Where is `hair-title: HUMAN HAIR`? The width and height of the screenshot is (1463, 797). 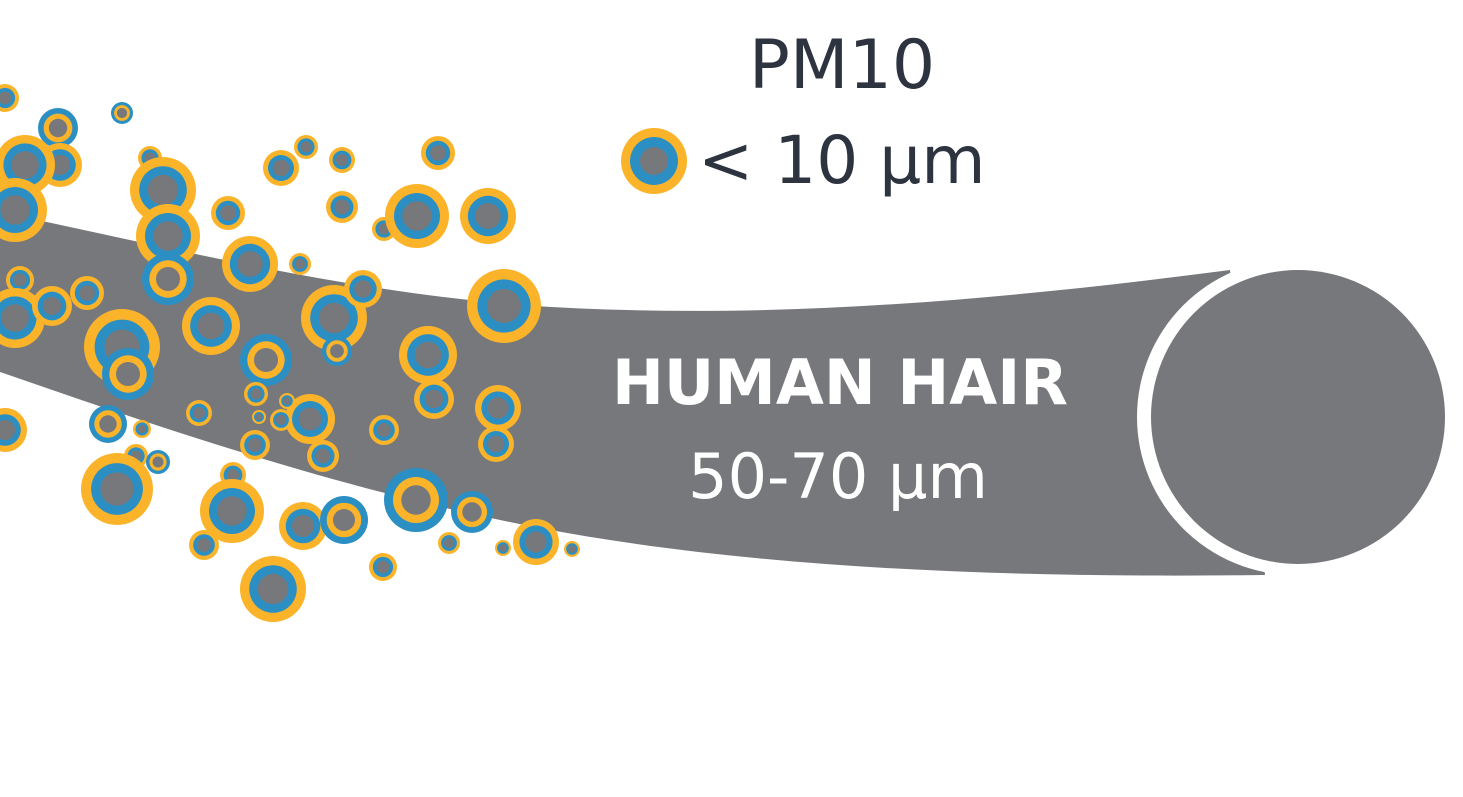 hair-title: HUMAN HAIR is located at coordinates (840, 382).